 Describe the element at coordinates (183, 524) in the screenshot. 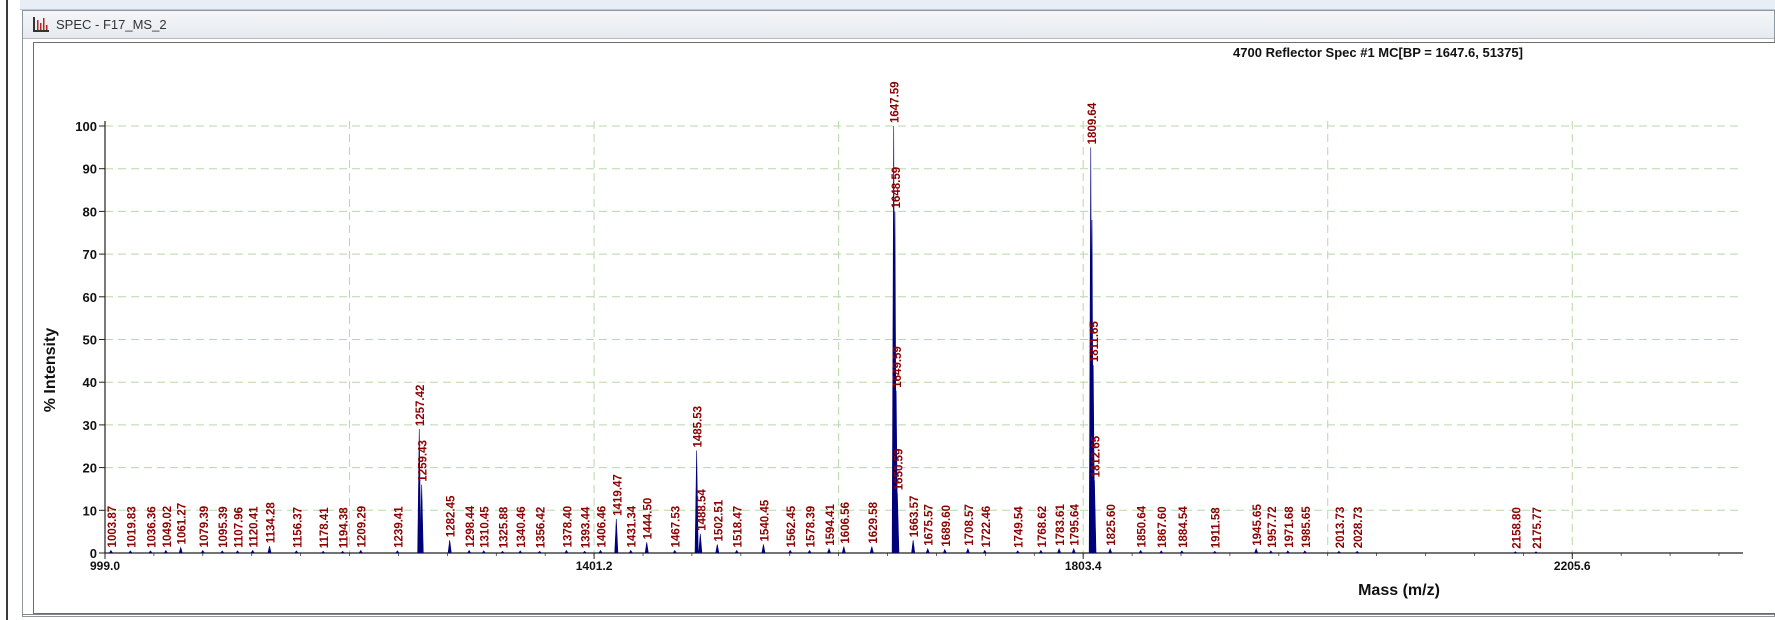

I see `peak-label: 1061.27` at that location.